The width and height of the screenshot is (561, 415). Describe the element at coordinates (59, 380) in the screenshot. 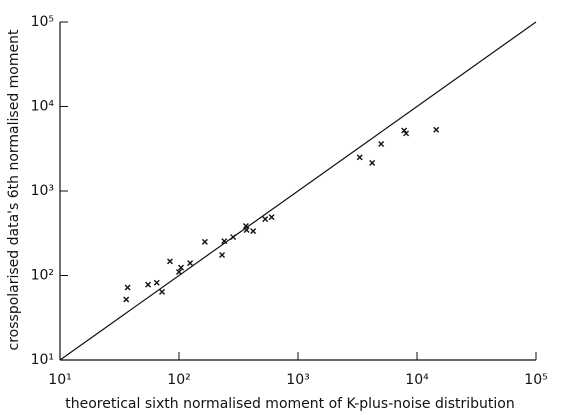

I see `x-tick-label: 10¹` at that location.